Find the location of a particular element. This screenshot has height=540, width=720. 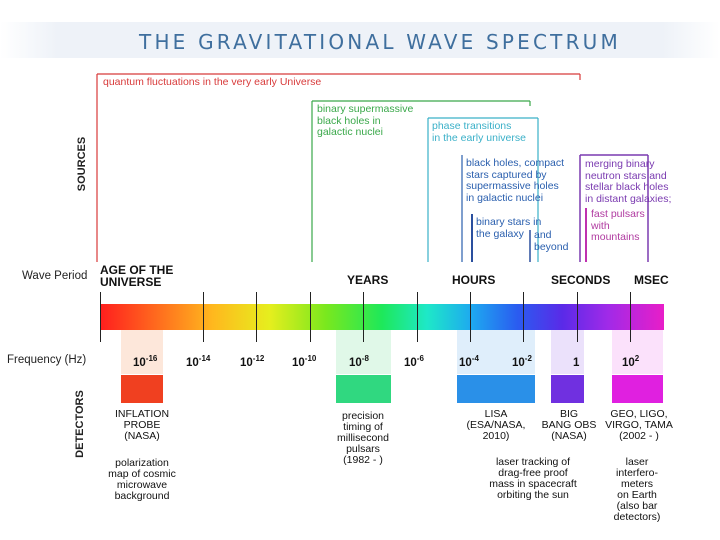

band-bbo is located at coordinates (567, 352).